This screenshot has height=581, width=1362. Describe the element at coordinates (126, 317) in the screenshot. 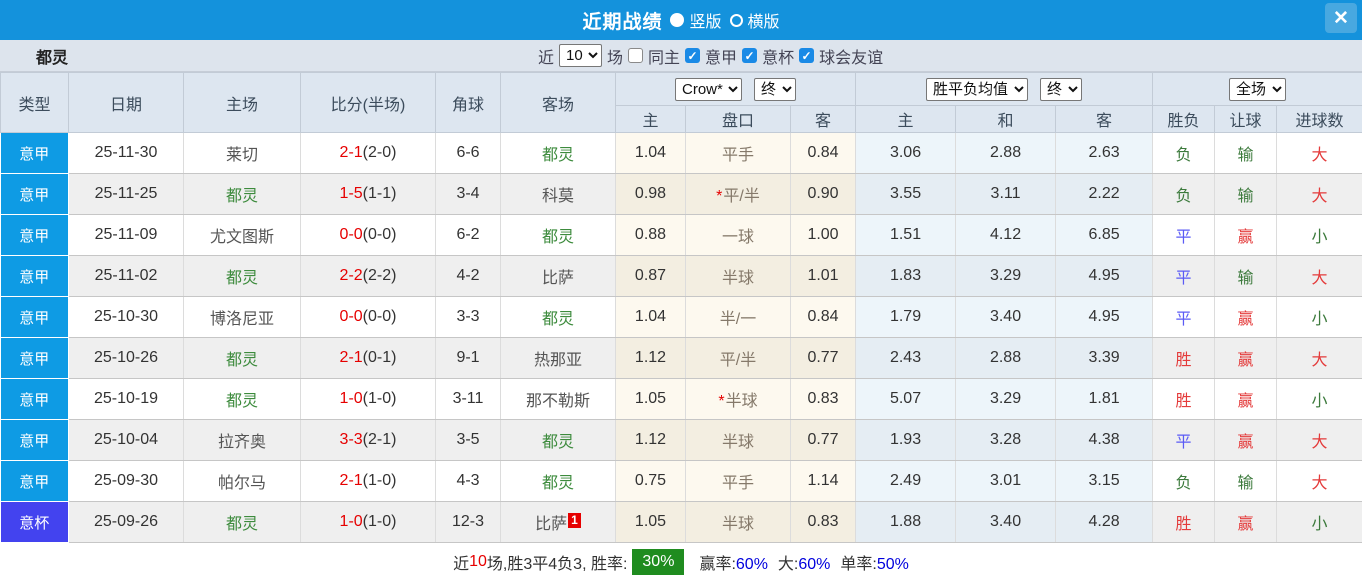

I see `match-date: 25-10-30` at that location.